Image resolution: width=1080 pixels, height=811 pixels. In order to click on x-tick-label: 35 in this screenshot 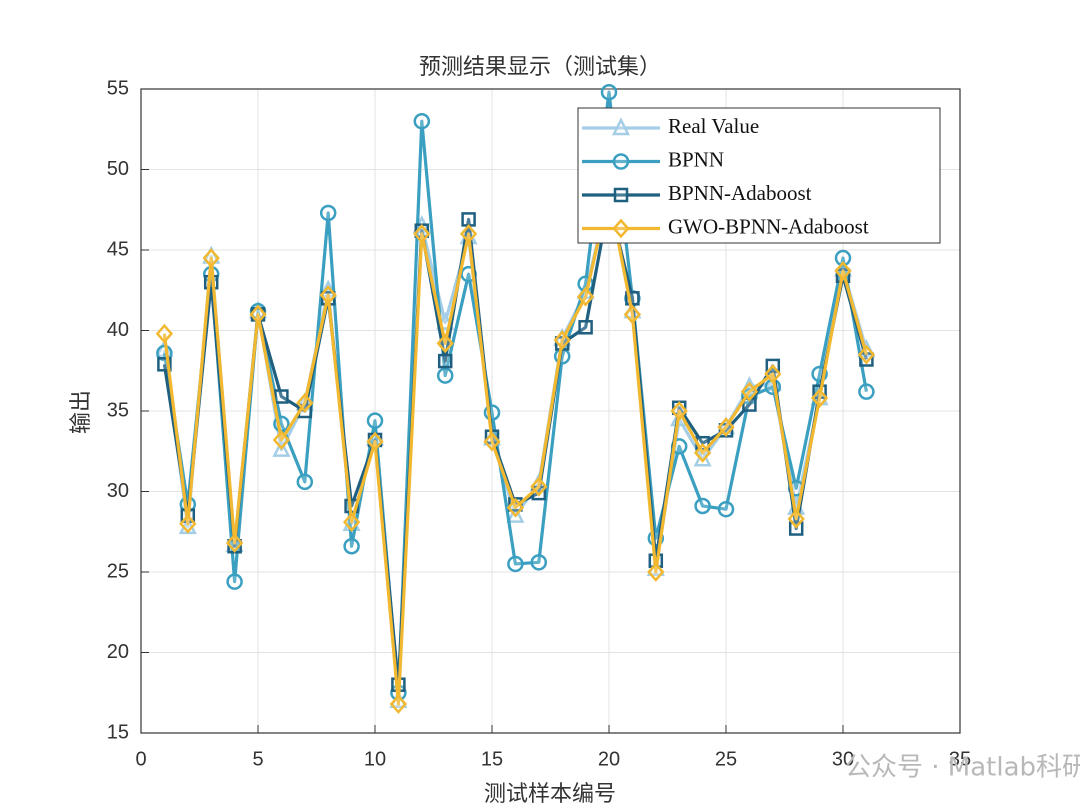, I will do `click(960, 759)`.